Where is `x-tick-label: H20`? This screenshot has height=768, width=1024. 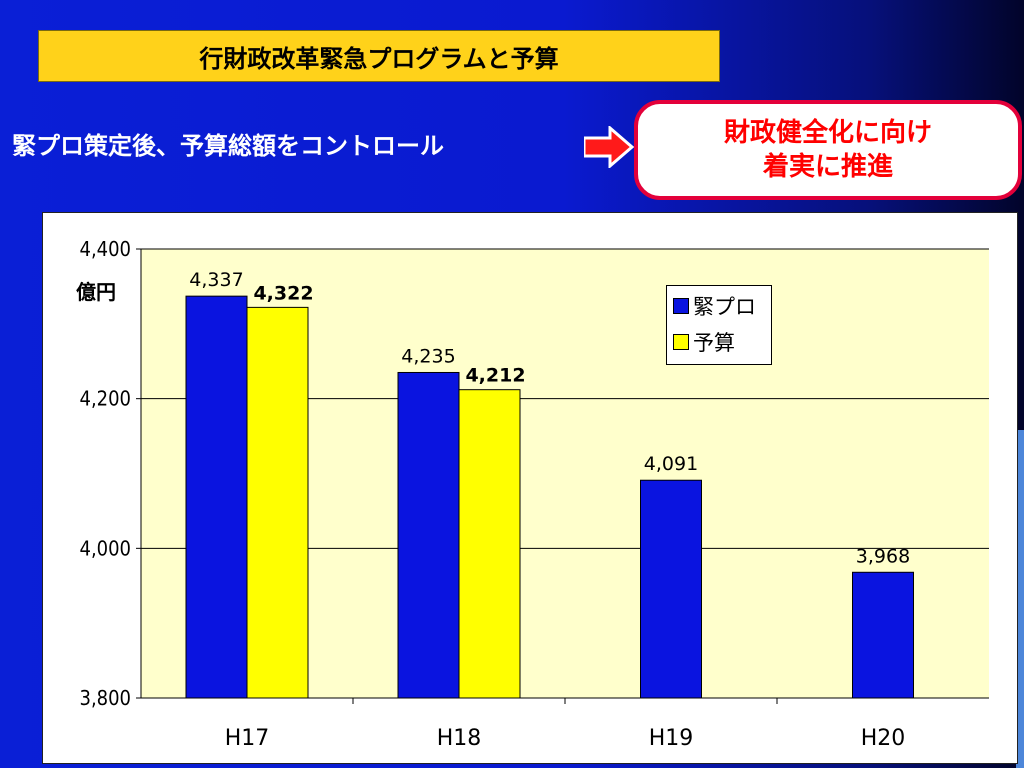 x-tick-label: H20 is located at coordinates (883, 738).